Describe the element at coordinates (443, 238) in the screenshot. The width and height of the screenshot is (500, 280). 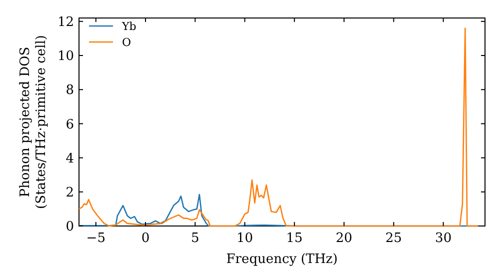
I see `x-tick-label: 30` at that location.